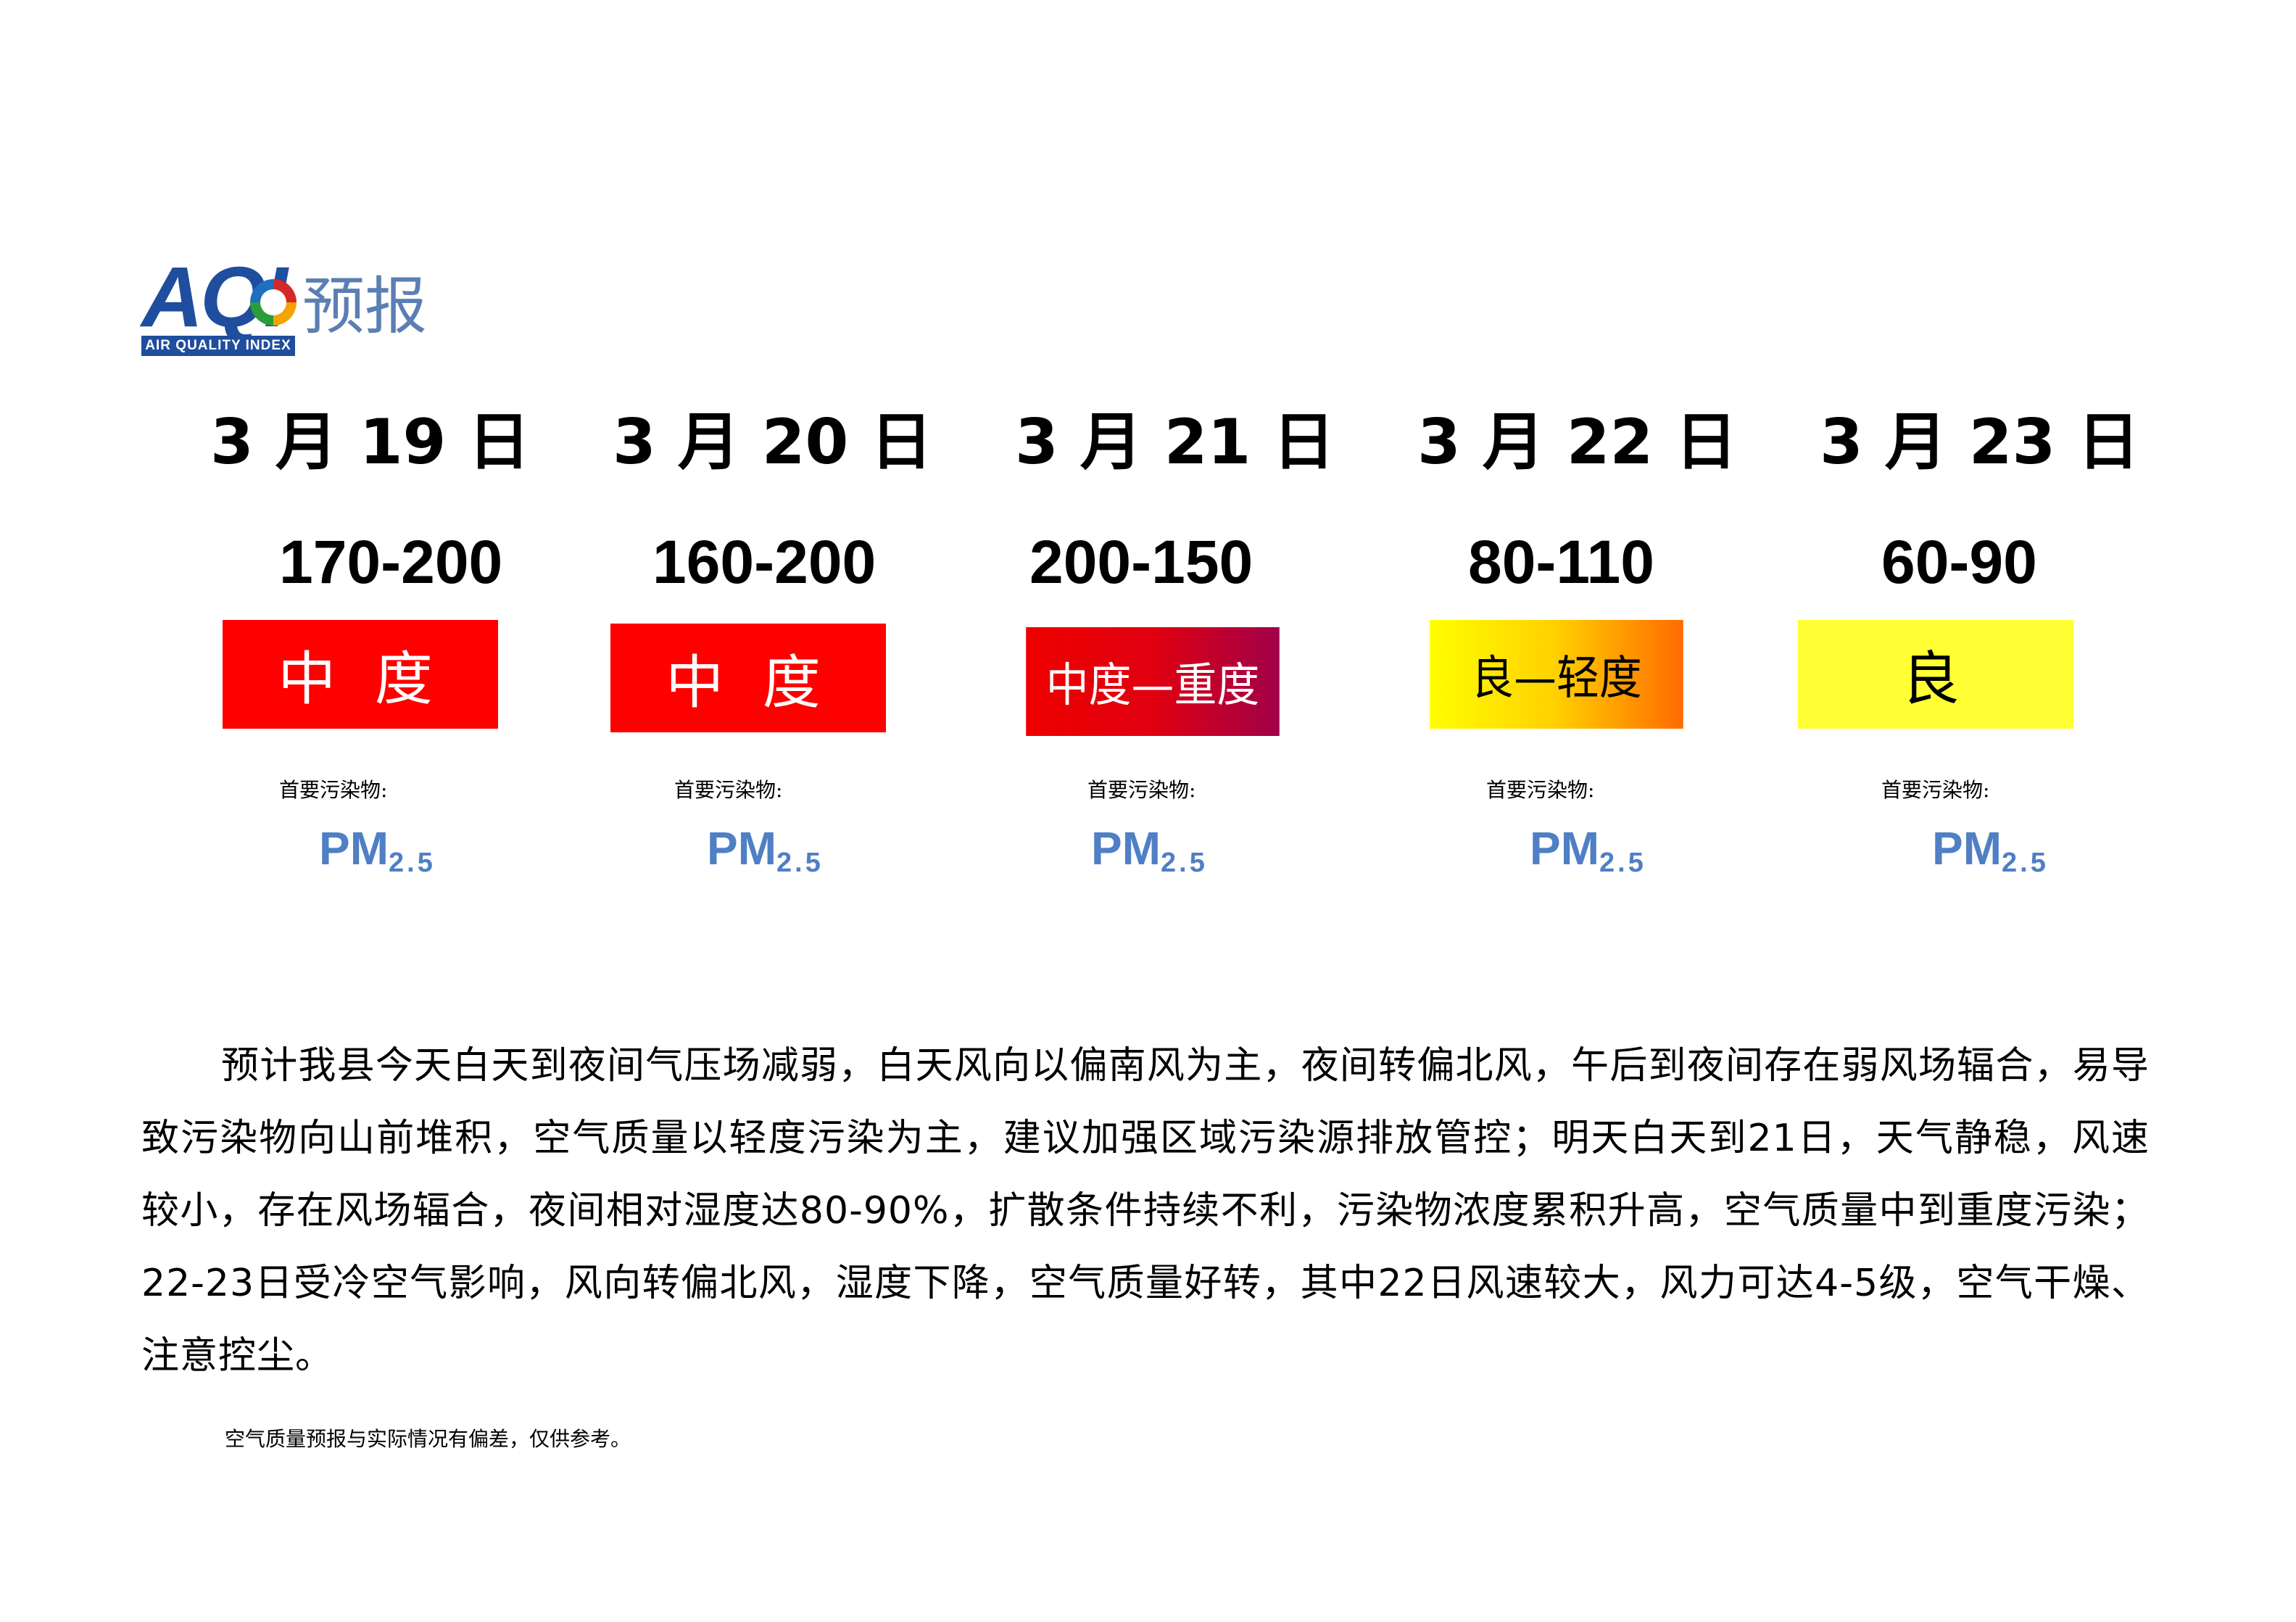 The width and height of the screenshot is (2296, 1622). I want to click on pollution-level-badge: 良, so click(1935, 674).